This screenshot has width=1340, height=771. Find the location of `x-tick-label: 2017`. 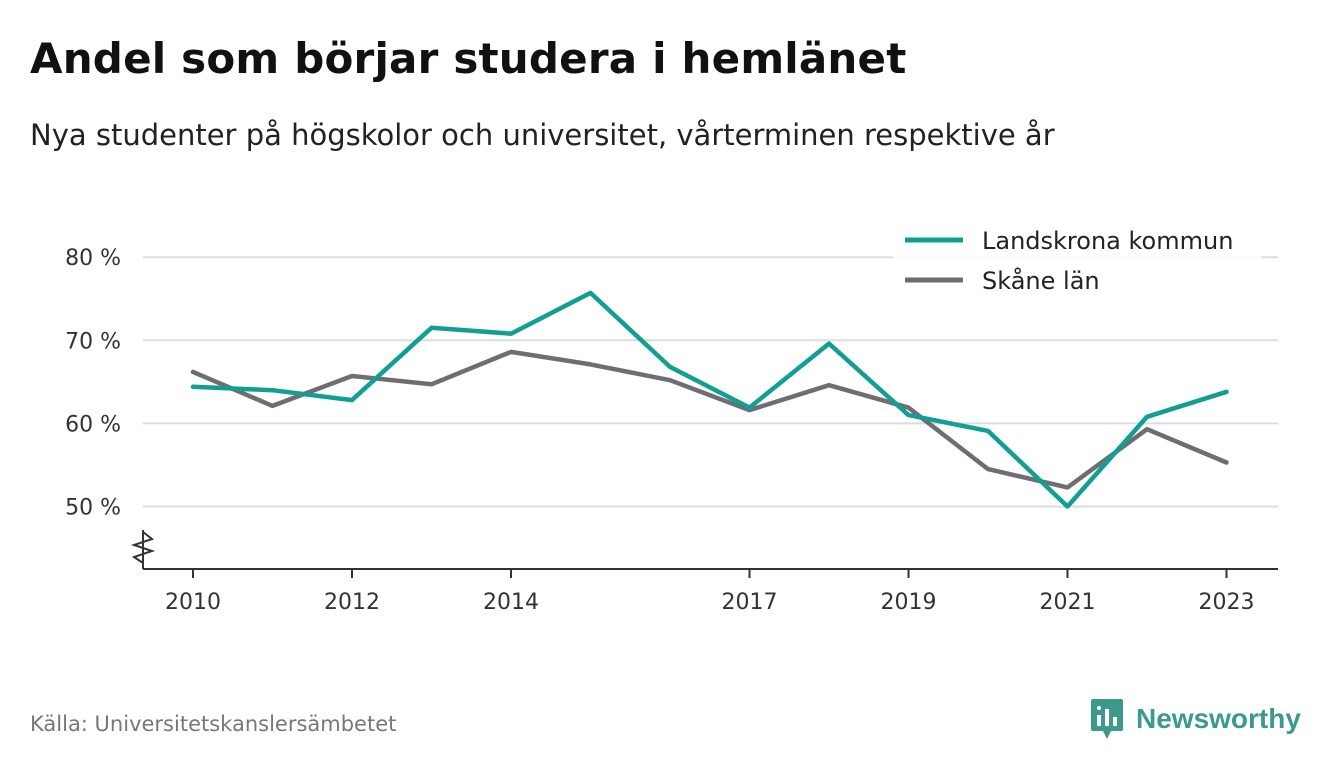

x-tick-label: 2017 is located at coordinates (750, 602).